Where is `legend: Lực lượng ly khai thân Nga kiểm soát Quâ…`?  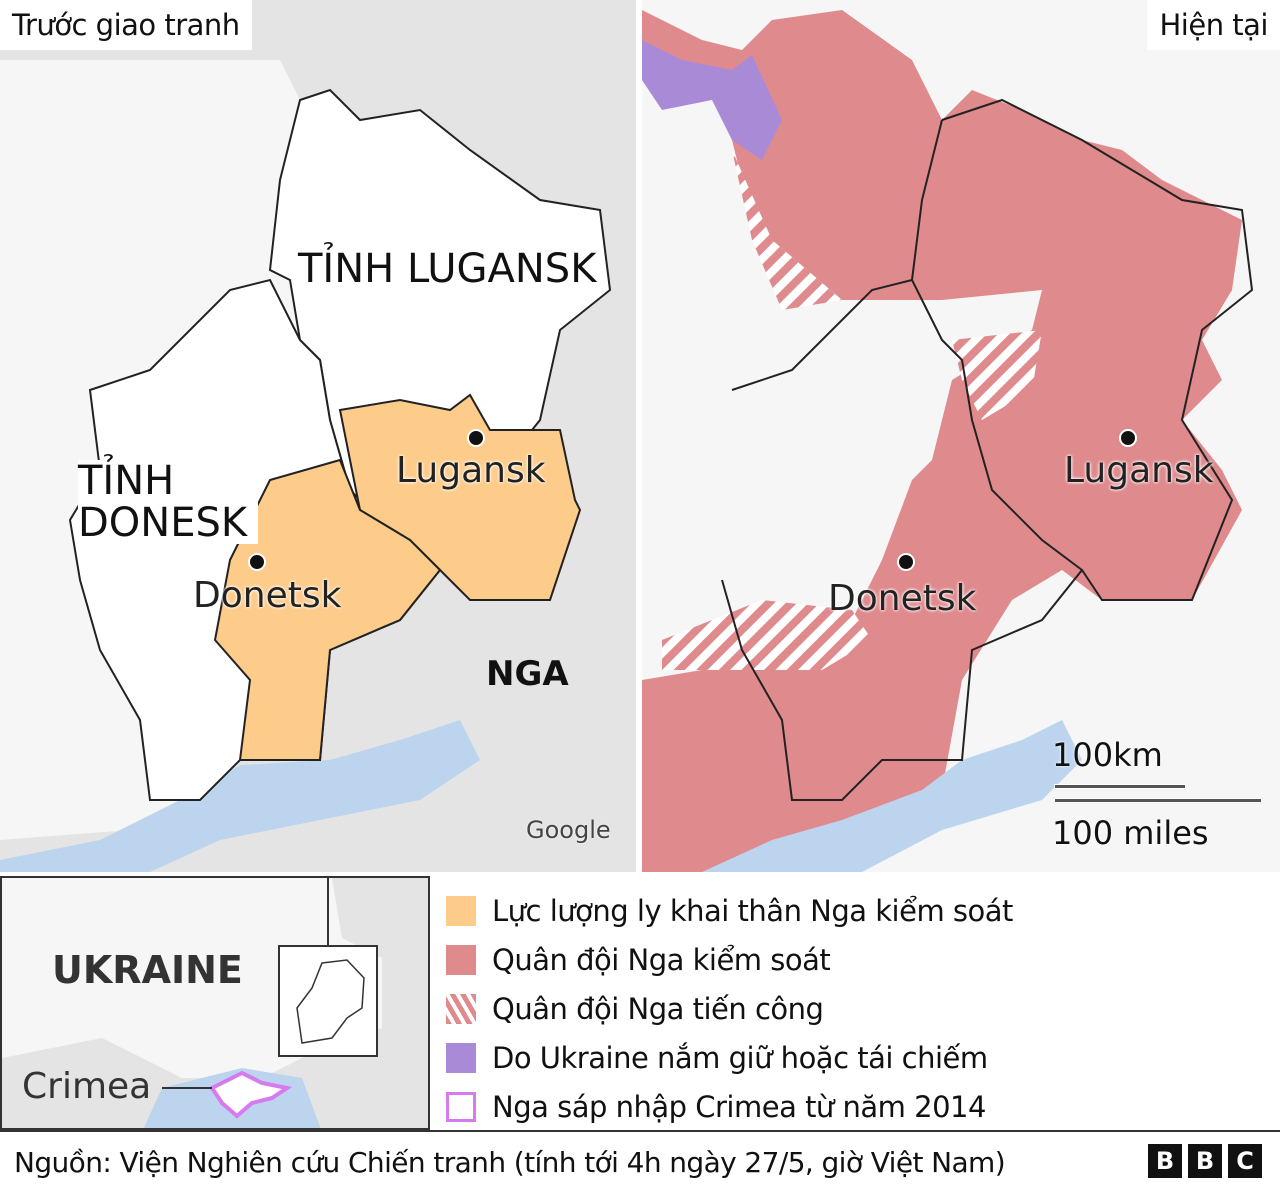 legend: Lực lượng ly khai thân Nga kiểm soát Quâ… is located at coordinates (729, 1008).